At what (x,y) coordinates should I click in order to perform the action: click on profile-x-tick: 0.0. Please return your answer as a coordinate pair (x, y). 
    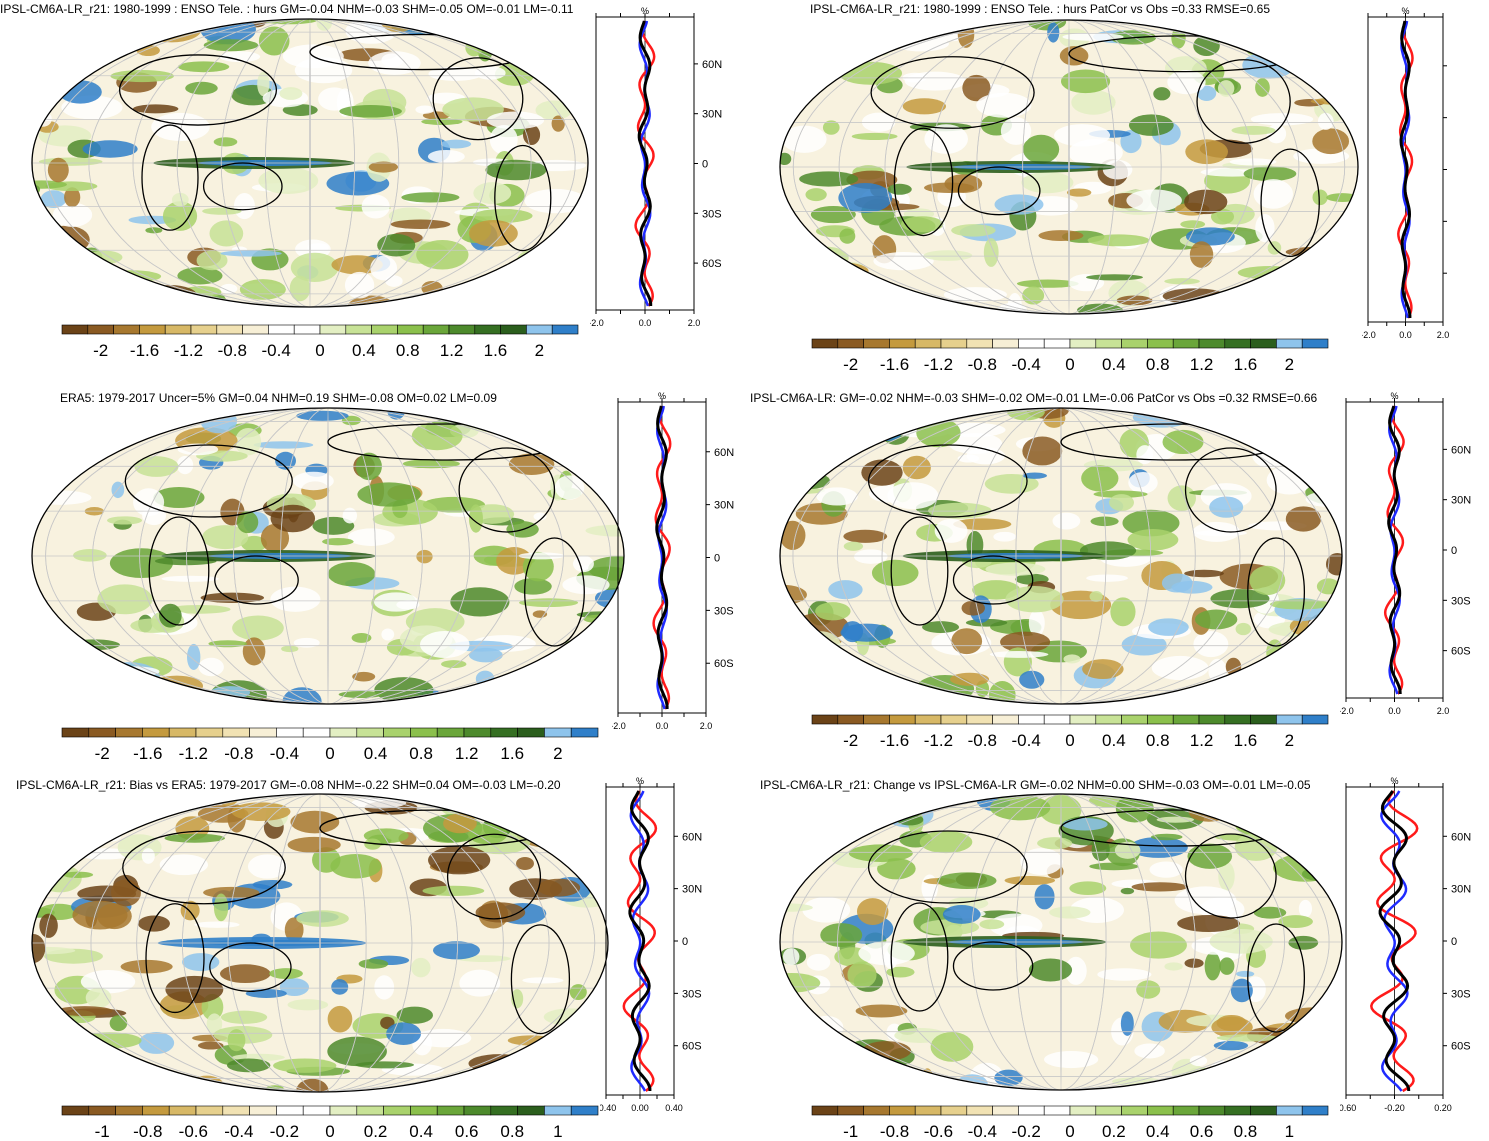
    Looking at the image, I should click on (645, 323).